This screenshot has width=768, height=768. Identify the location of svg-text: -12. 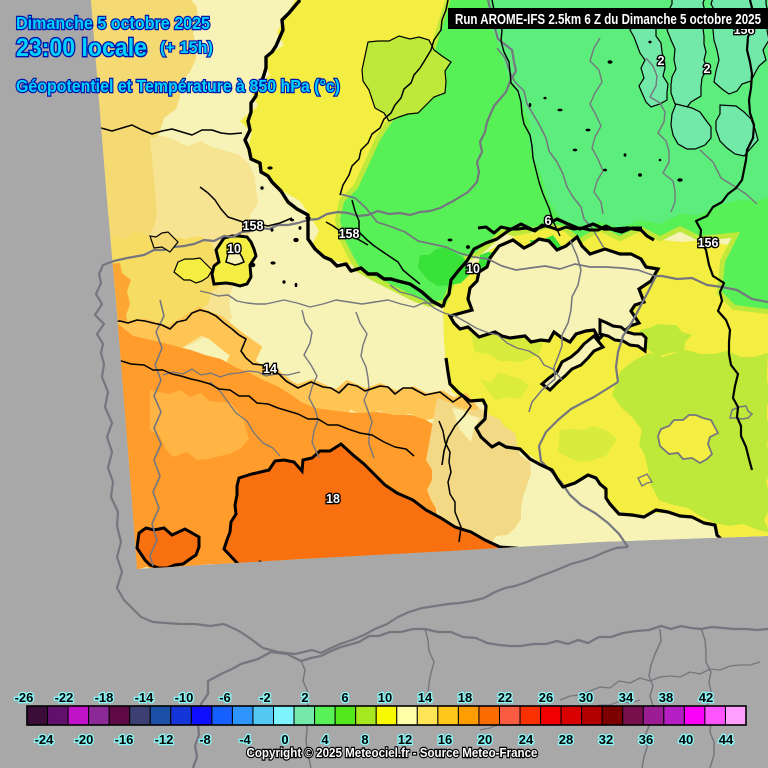
(164, 739).